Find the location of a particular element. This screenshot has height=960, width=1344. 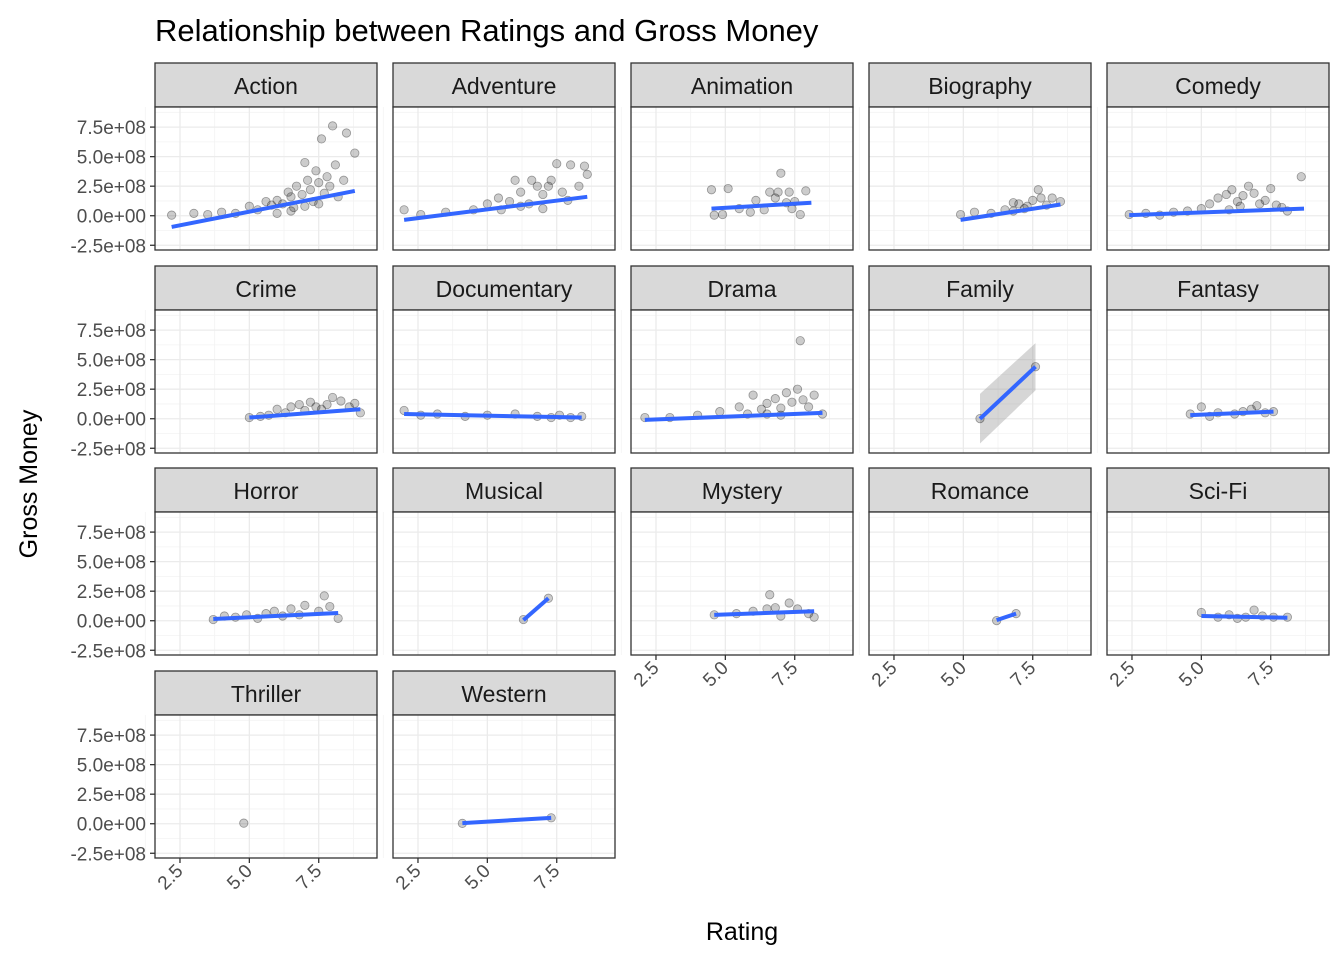

facet-romance: Romance 2.5 5.0 7.5 is located at coordinates (975, 579).